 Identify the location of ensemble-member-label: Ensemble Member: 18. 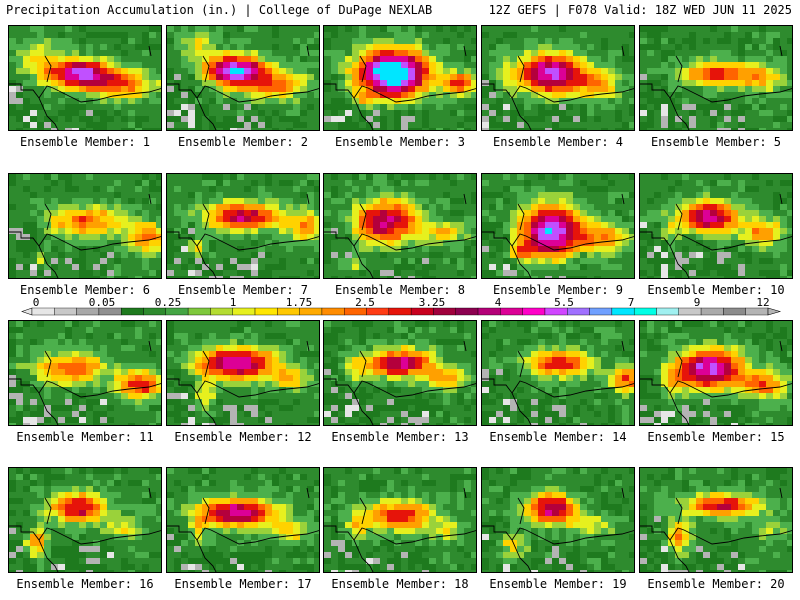
(400, 584).